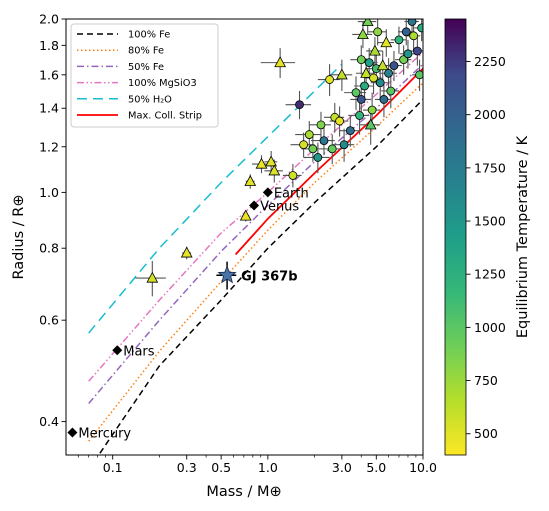 The image size is (549, 511). What do you see at coordinates (243, 492) in the screenshot?
I see `x-axis-title: Mass / M⊕` at bounding box center [243, 492].